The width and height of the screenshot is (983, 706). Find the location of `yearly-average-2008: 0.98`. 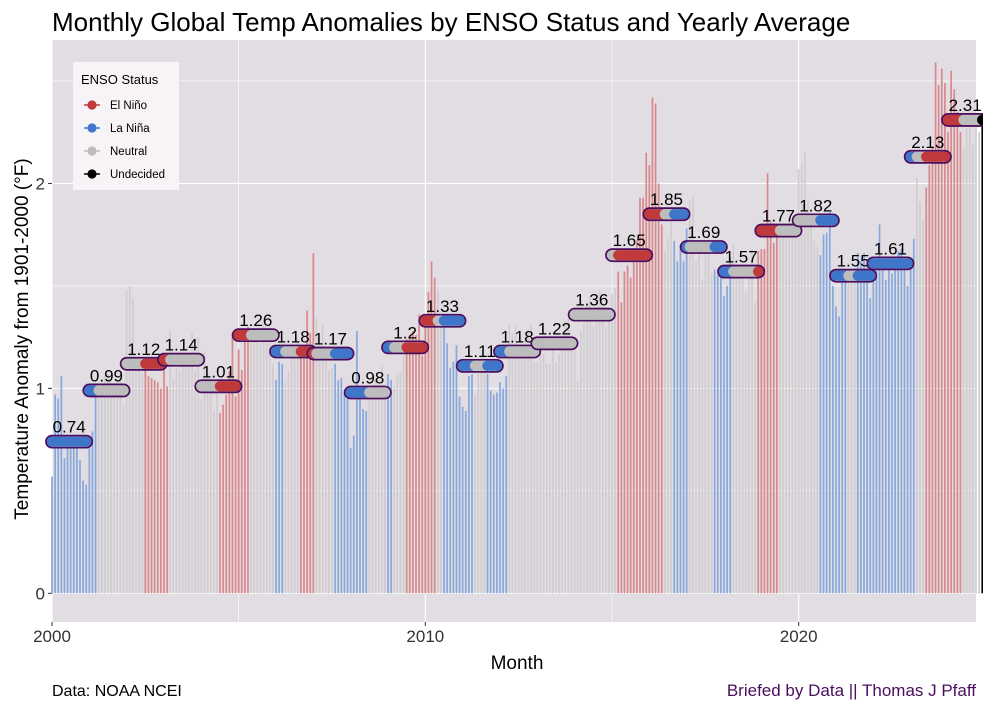

yearly-average-2008: 0.98 is located at coordinates (367, 384).